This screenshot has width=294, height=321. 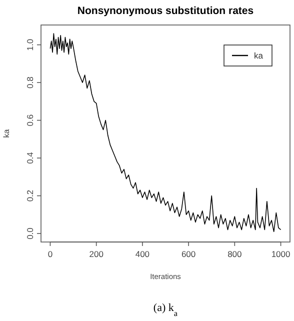 I want to click on x-tick-label: 400, so click(x=142, y=254).